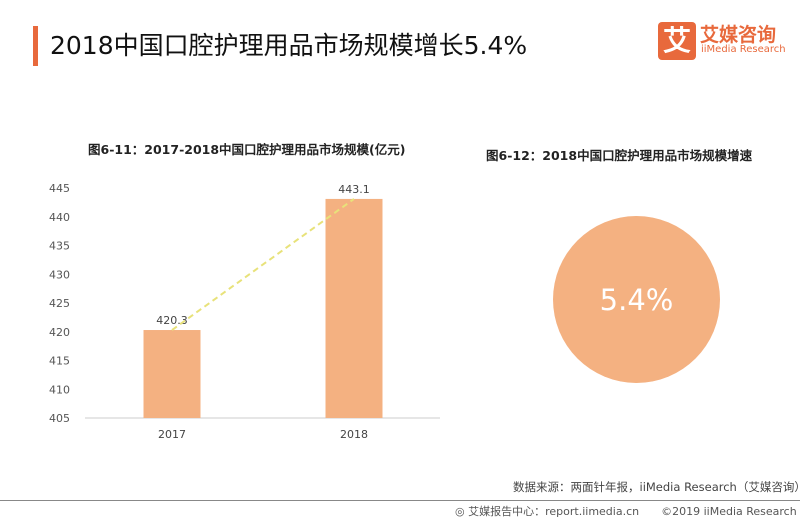  I want to click on x-tick-label: 2017, so click(172, 434).